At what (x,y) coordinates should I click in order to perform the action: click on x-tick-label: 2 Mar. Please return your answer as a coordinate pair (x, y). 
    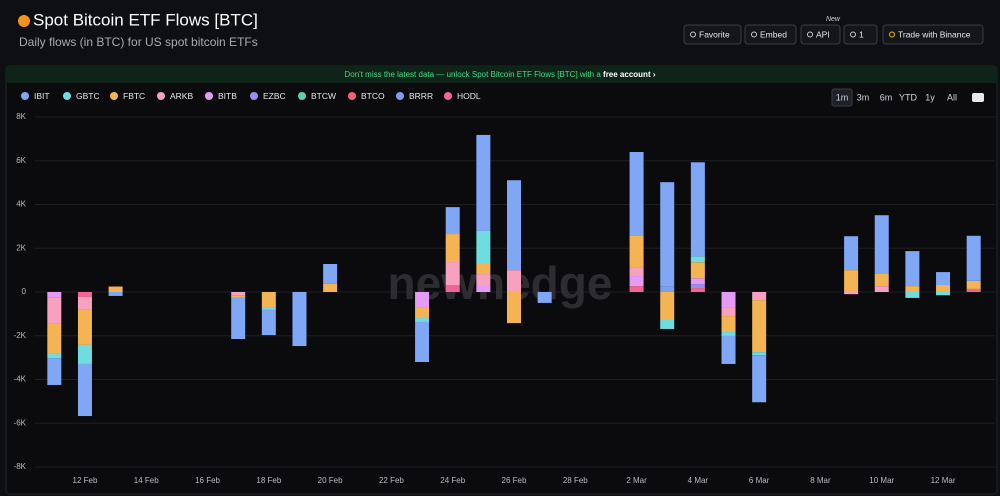
    Looking at the image, I should click on (636, 480).